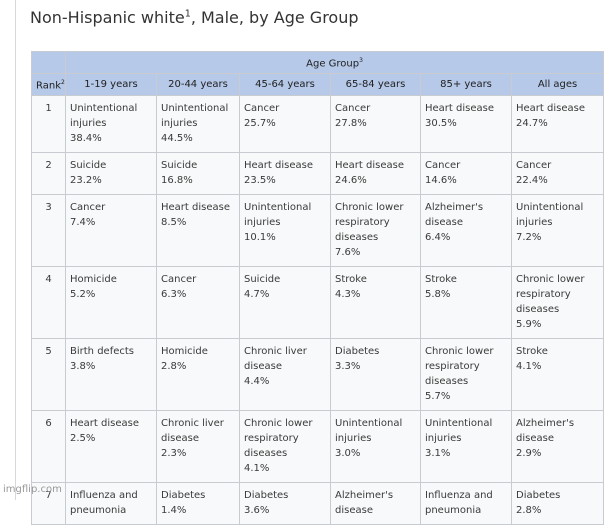 This screenshot has width=612, height=525. I want to click on cause-cell: Alzheimer's disease, so click(376, 504).